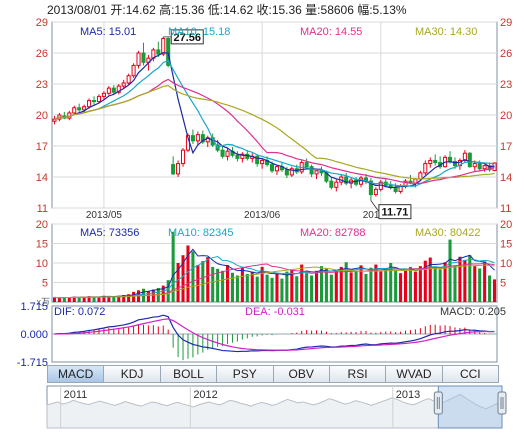  What do you see at coordinates (32, 363) in the screenshot?
I see `macd-tick: -1.715` at bounding box center [32, 363].